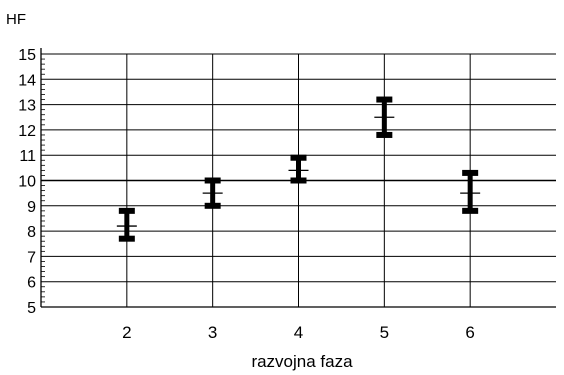 This screenshot has height=375, width=564. What do you see at coordinates (27, 156) in the screenshot?
I see `y-tick-label: 11` at bounding box center [27, 156].